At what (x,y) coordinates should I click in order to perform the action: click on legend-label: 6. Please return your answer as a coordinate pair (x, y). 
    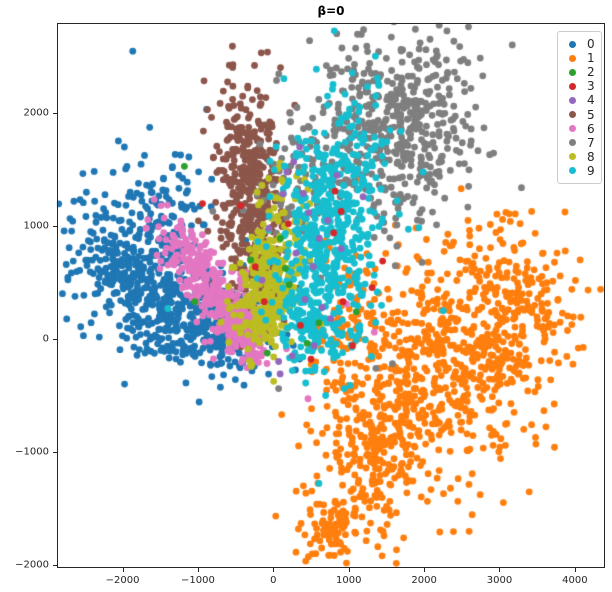
    Looking at the image, I should click on (591, 128).